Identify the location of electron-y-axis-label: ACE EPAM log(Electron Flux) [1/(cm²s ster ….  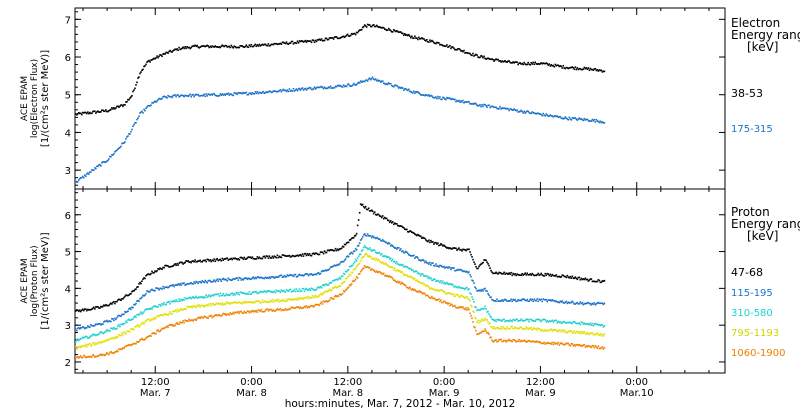
(35, 98).